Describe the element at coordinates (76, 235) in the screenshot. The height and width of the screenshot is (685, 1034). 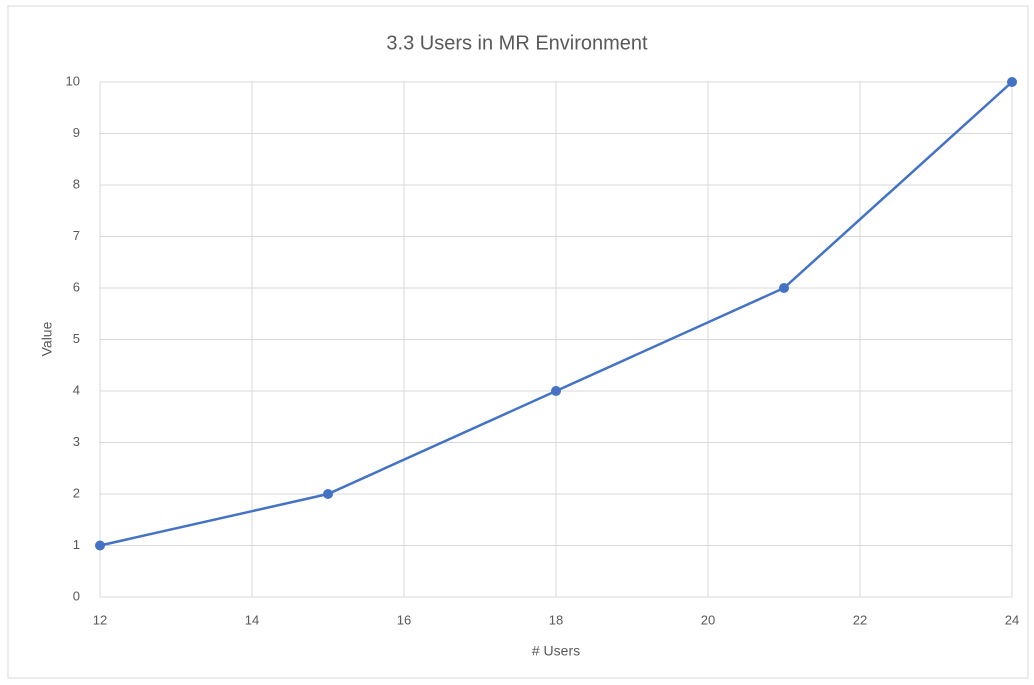
I see `y-tick-label: 7` at that location.